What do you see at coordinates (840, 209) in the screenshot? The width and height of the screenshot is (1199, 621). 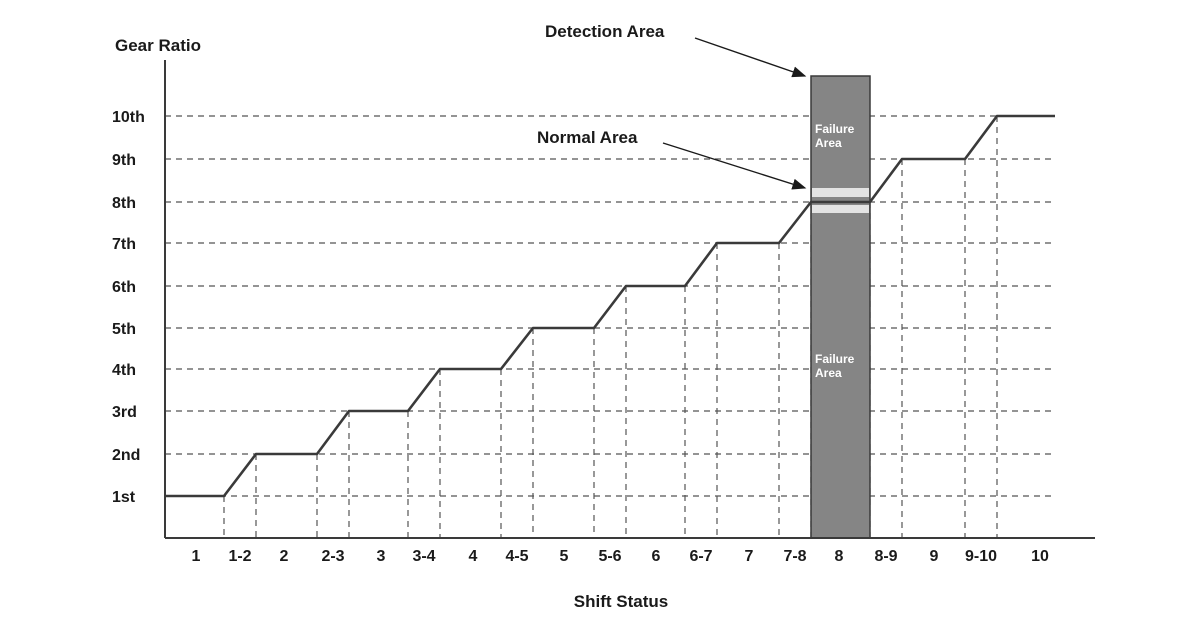 I see `normal-area-band-lower` at bounding box center [840, 209].